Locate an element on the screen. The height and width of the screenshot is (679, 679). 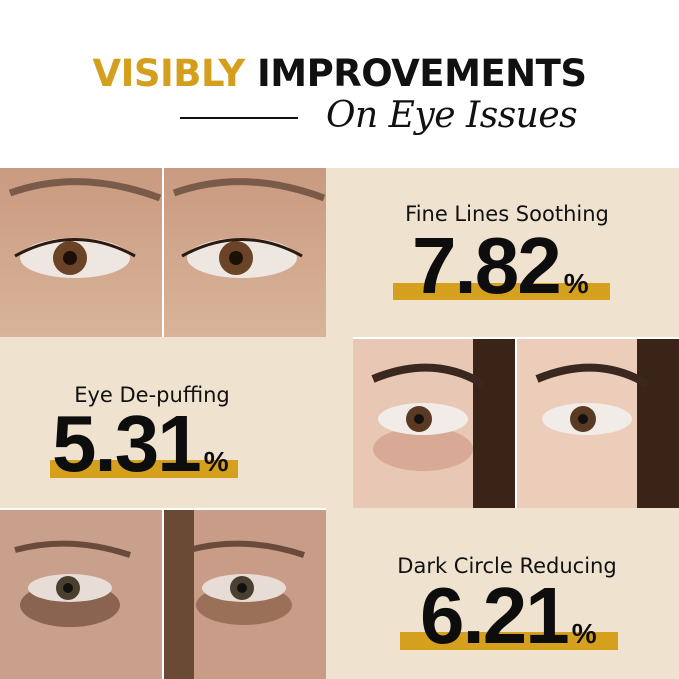
headline: VISIBLY IMPROVEMENTS is located at coordinates (339, 74).